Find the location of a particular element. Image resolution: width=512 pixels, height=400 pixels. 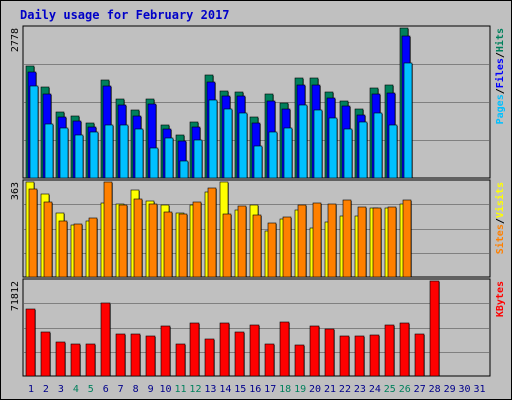

day-label-11: 11 is located at coordinates (180, 389).